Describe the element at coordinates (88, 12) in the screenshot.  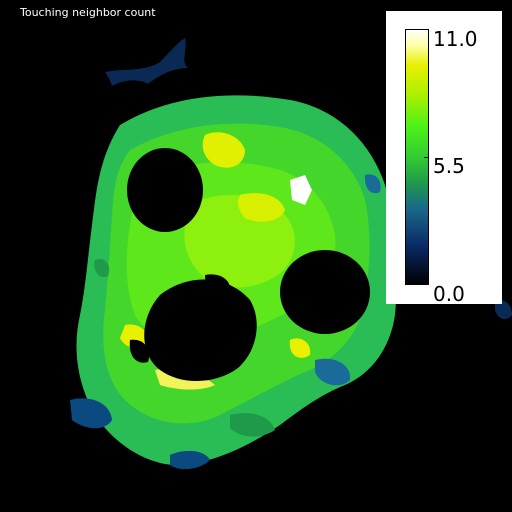
I see `image-title: Touching neighbor count` at that location.